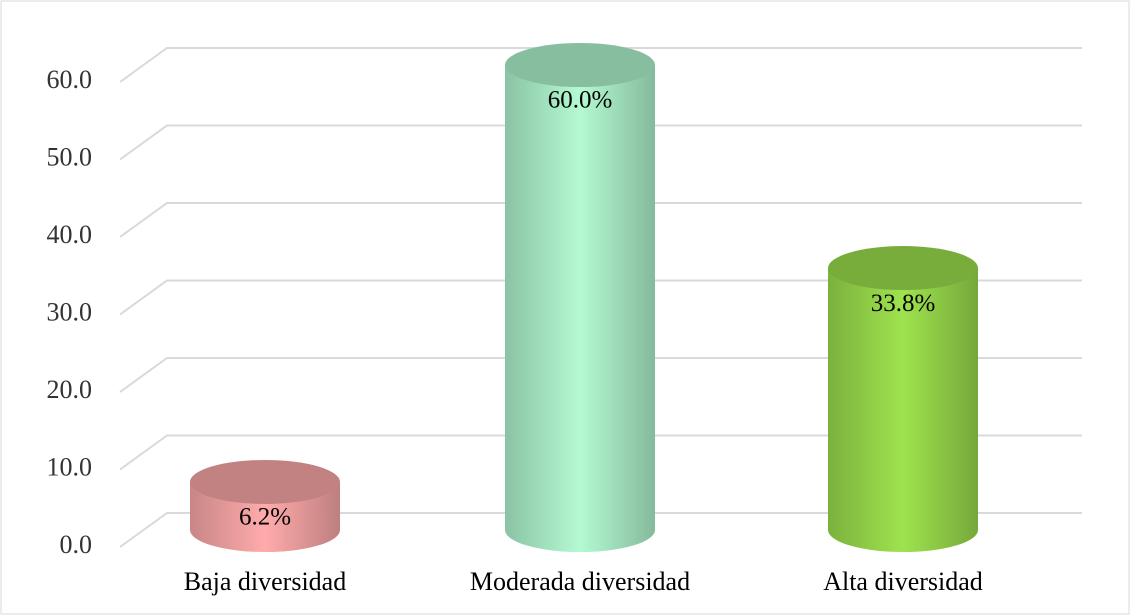  I want to click on value-label: 6.2%, so click(265, 517).